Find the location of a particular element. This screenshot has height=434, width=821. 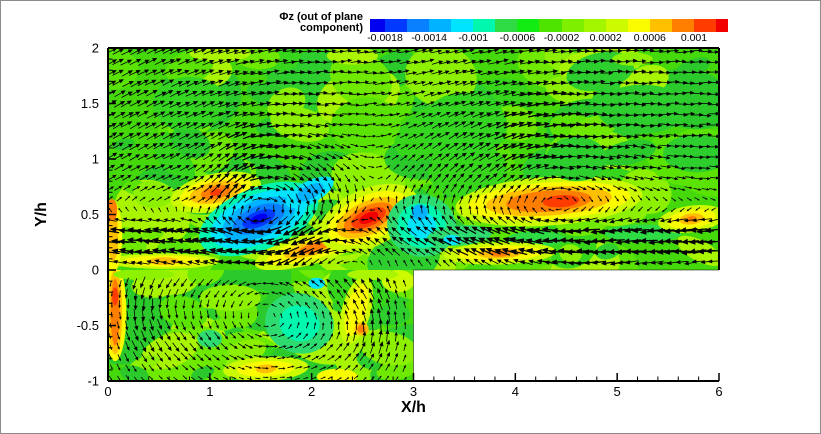

y-tick-label: 1 is located at coordinates (95, 159).